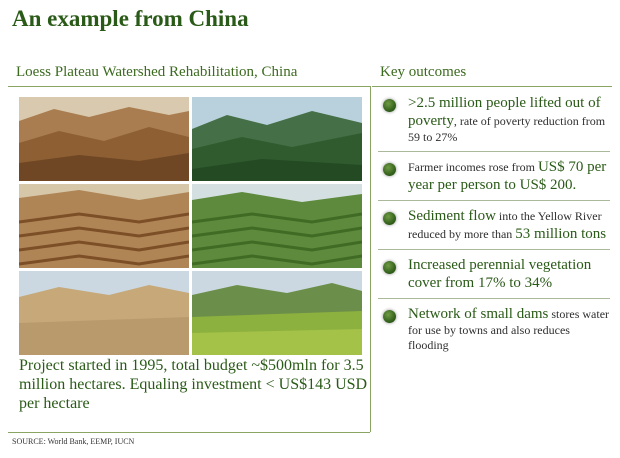 The image size is (620, 458). Describe the element at coordinates (492, 86) in the screenshot. I see `divider-right` at that location.